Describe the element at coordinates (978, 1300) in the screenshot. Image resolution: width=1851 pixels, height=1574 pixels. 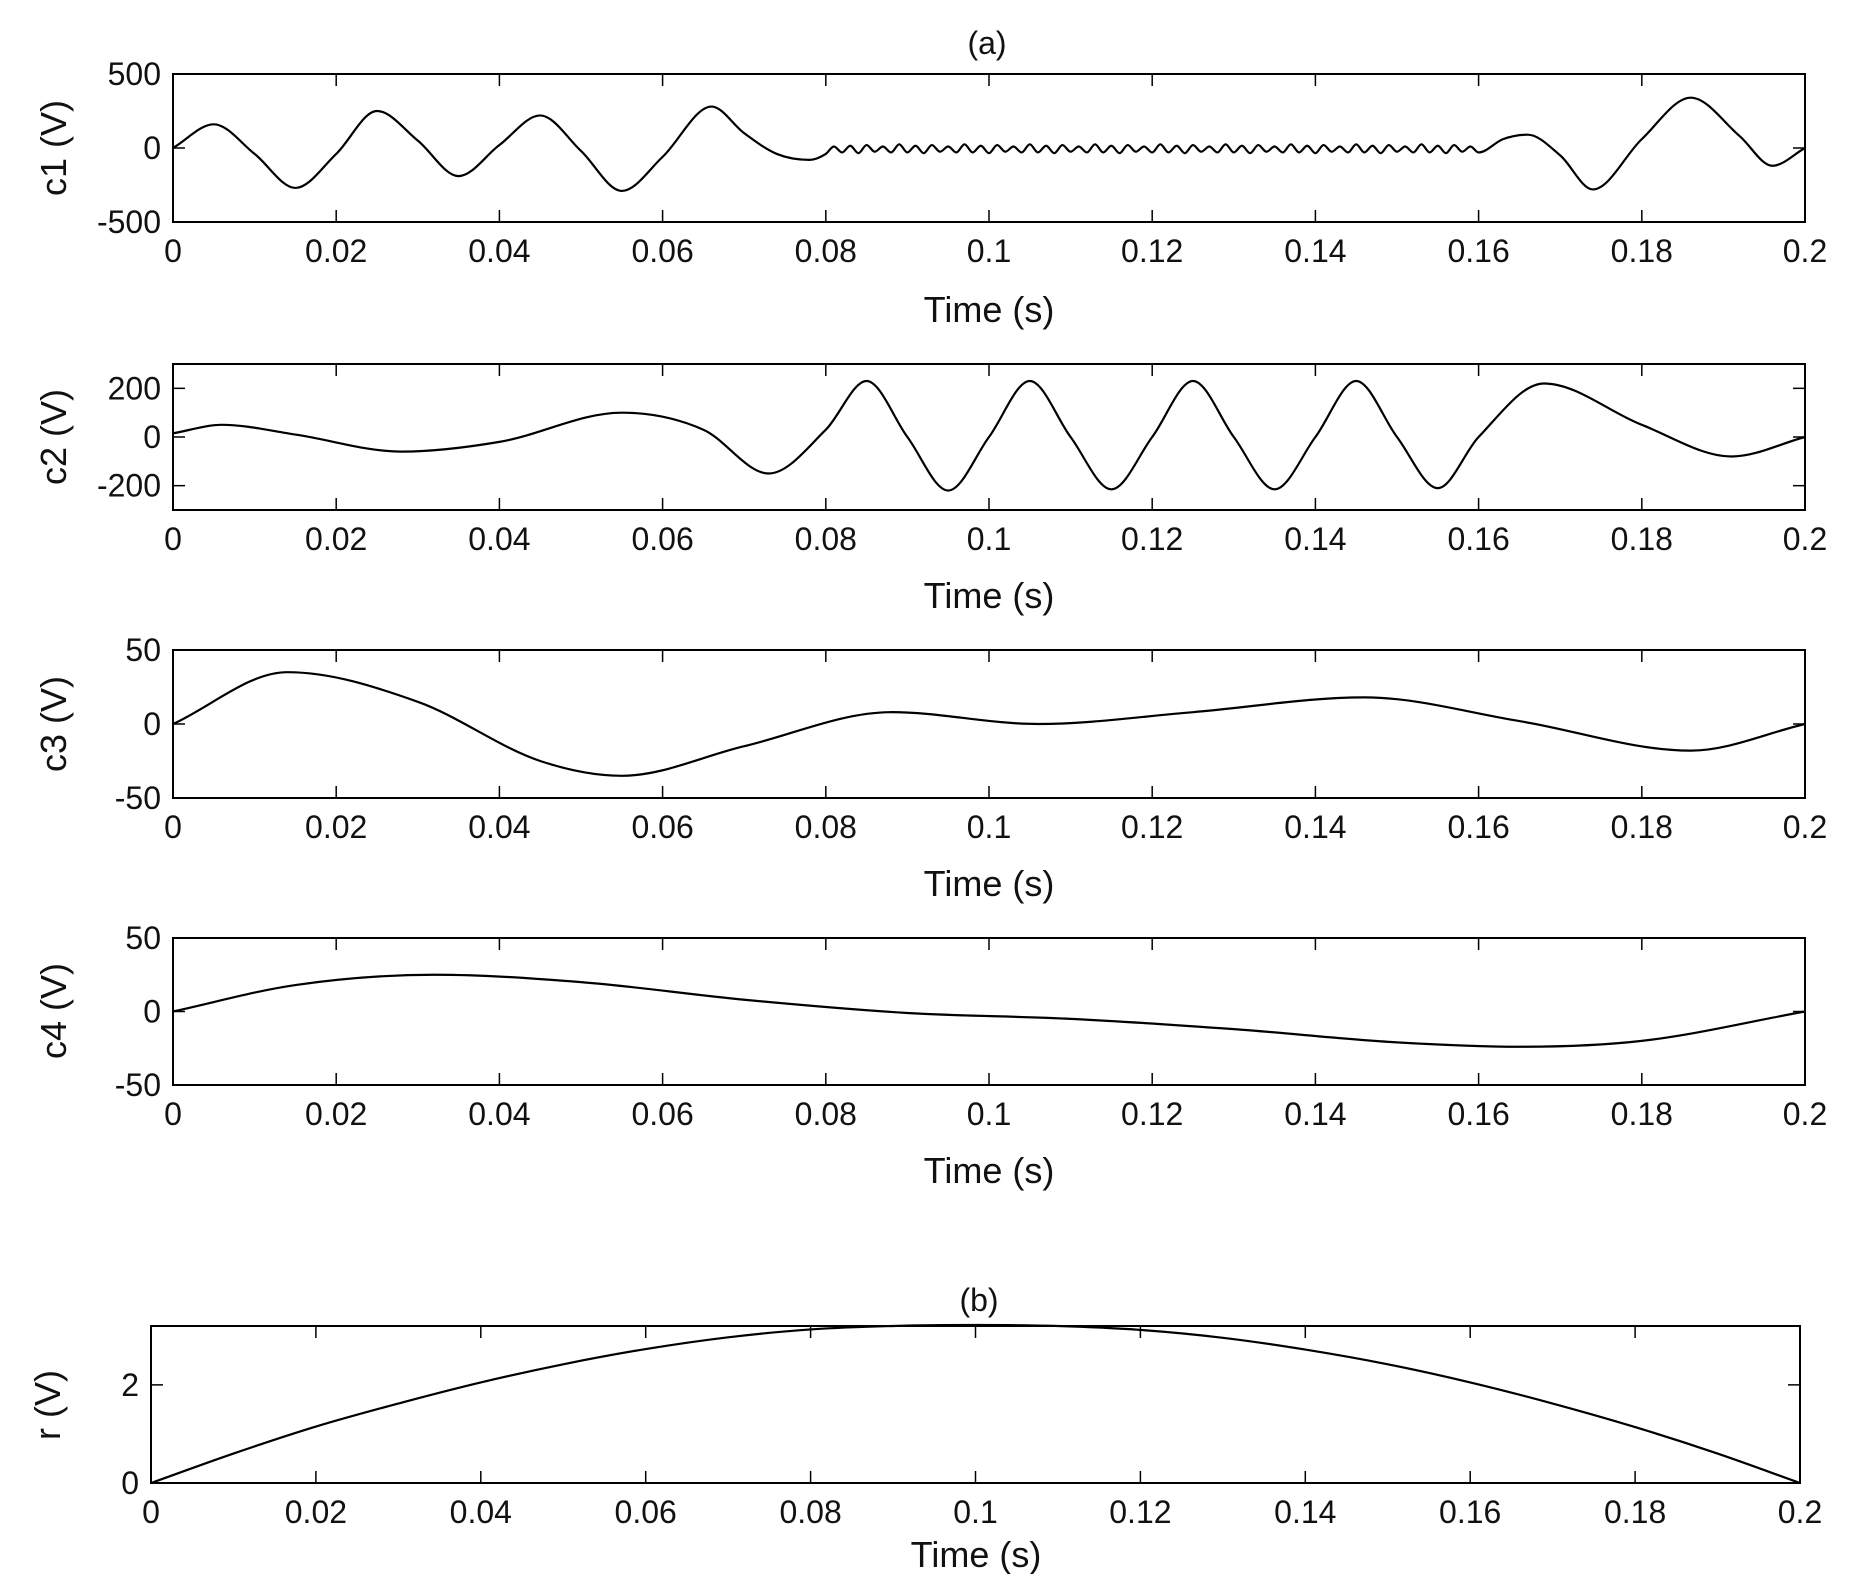
I see `panel-b-title: (b)` at that location.